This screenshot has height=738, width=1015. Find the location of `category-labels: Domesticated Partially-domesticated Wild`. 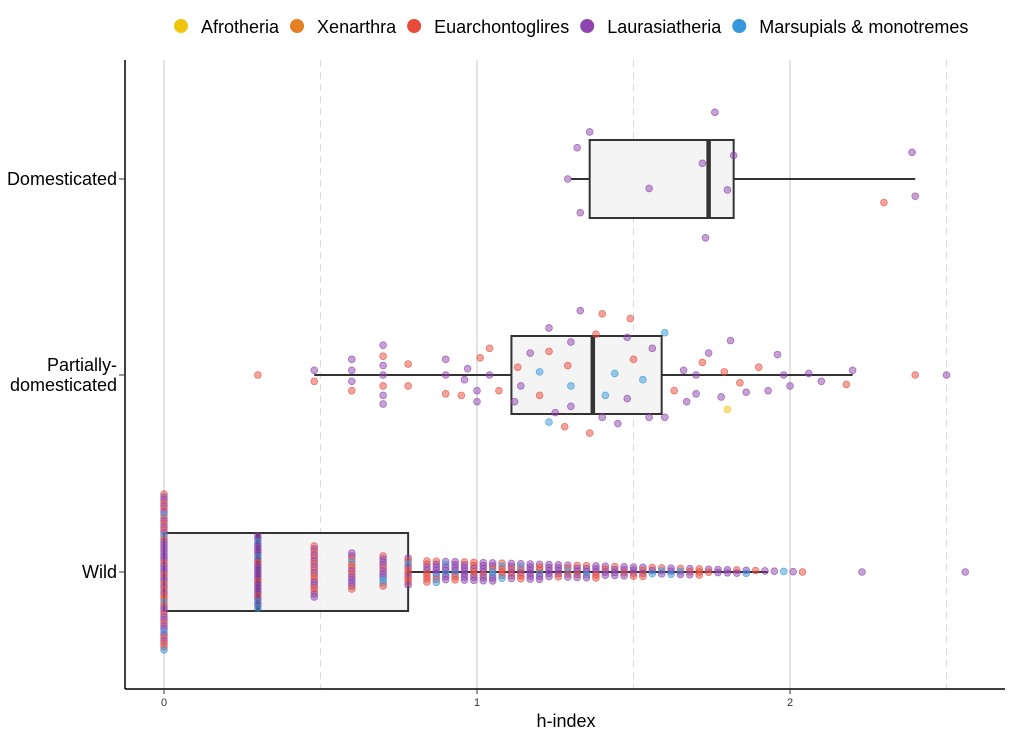

category-labels: Domesticated Partially-domesticated Wild is located at coordinates (62, 375).